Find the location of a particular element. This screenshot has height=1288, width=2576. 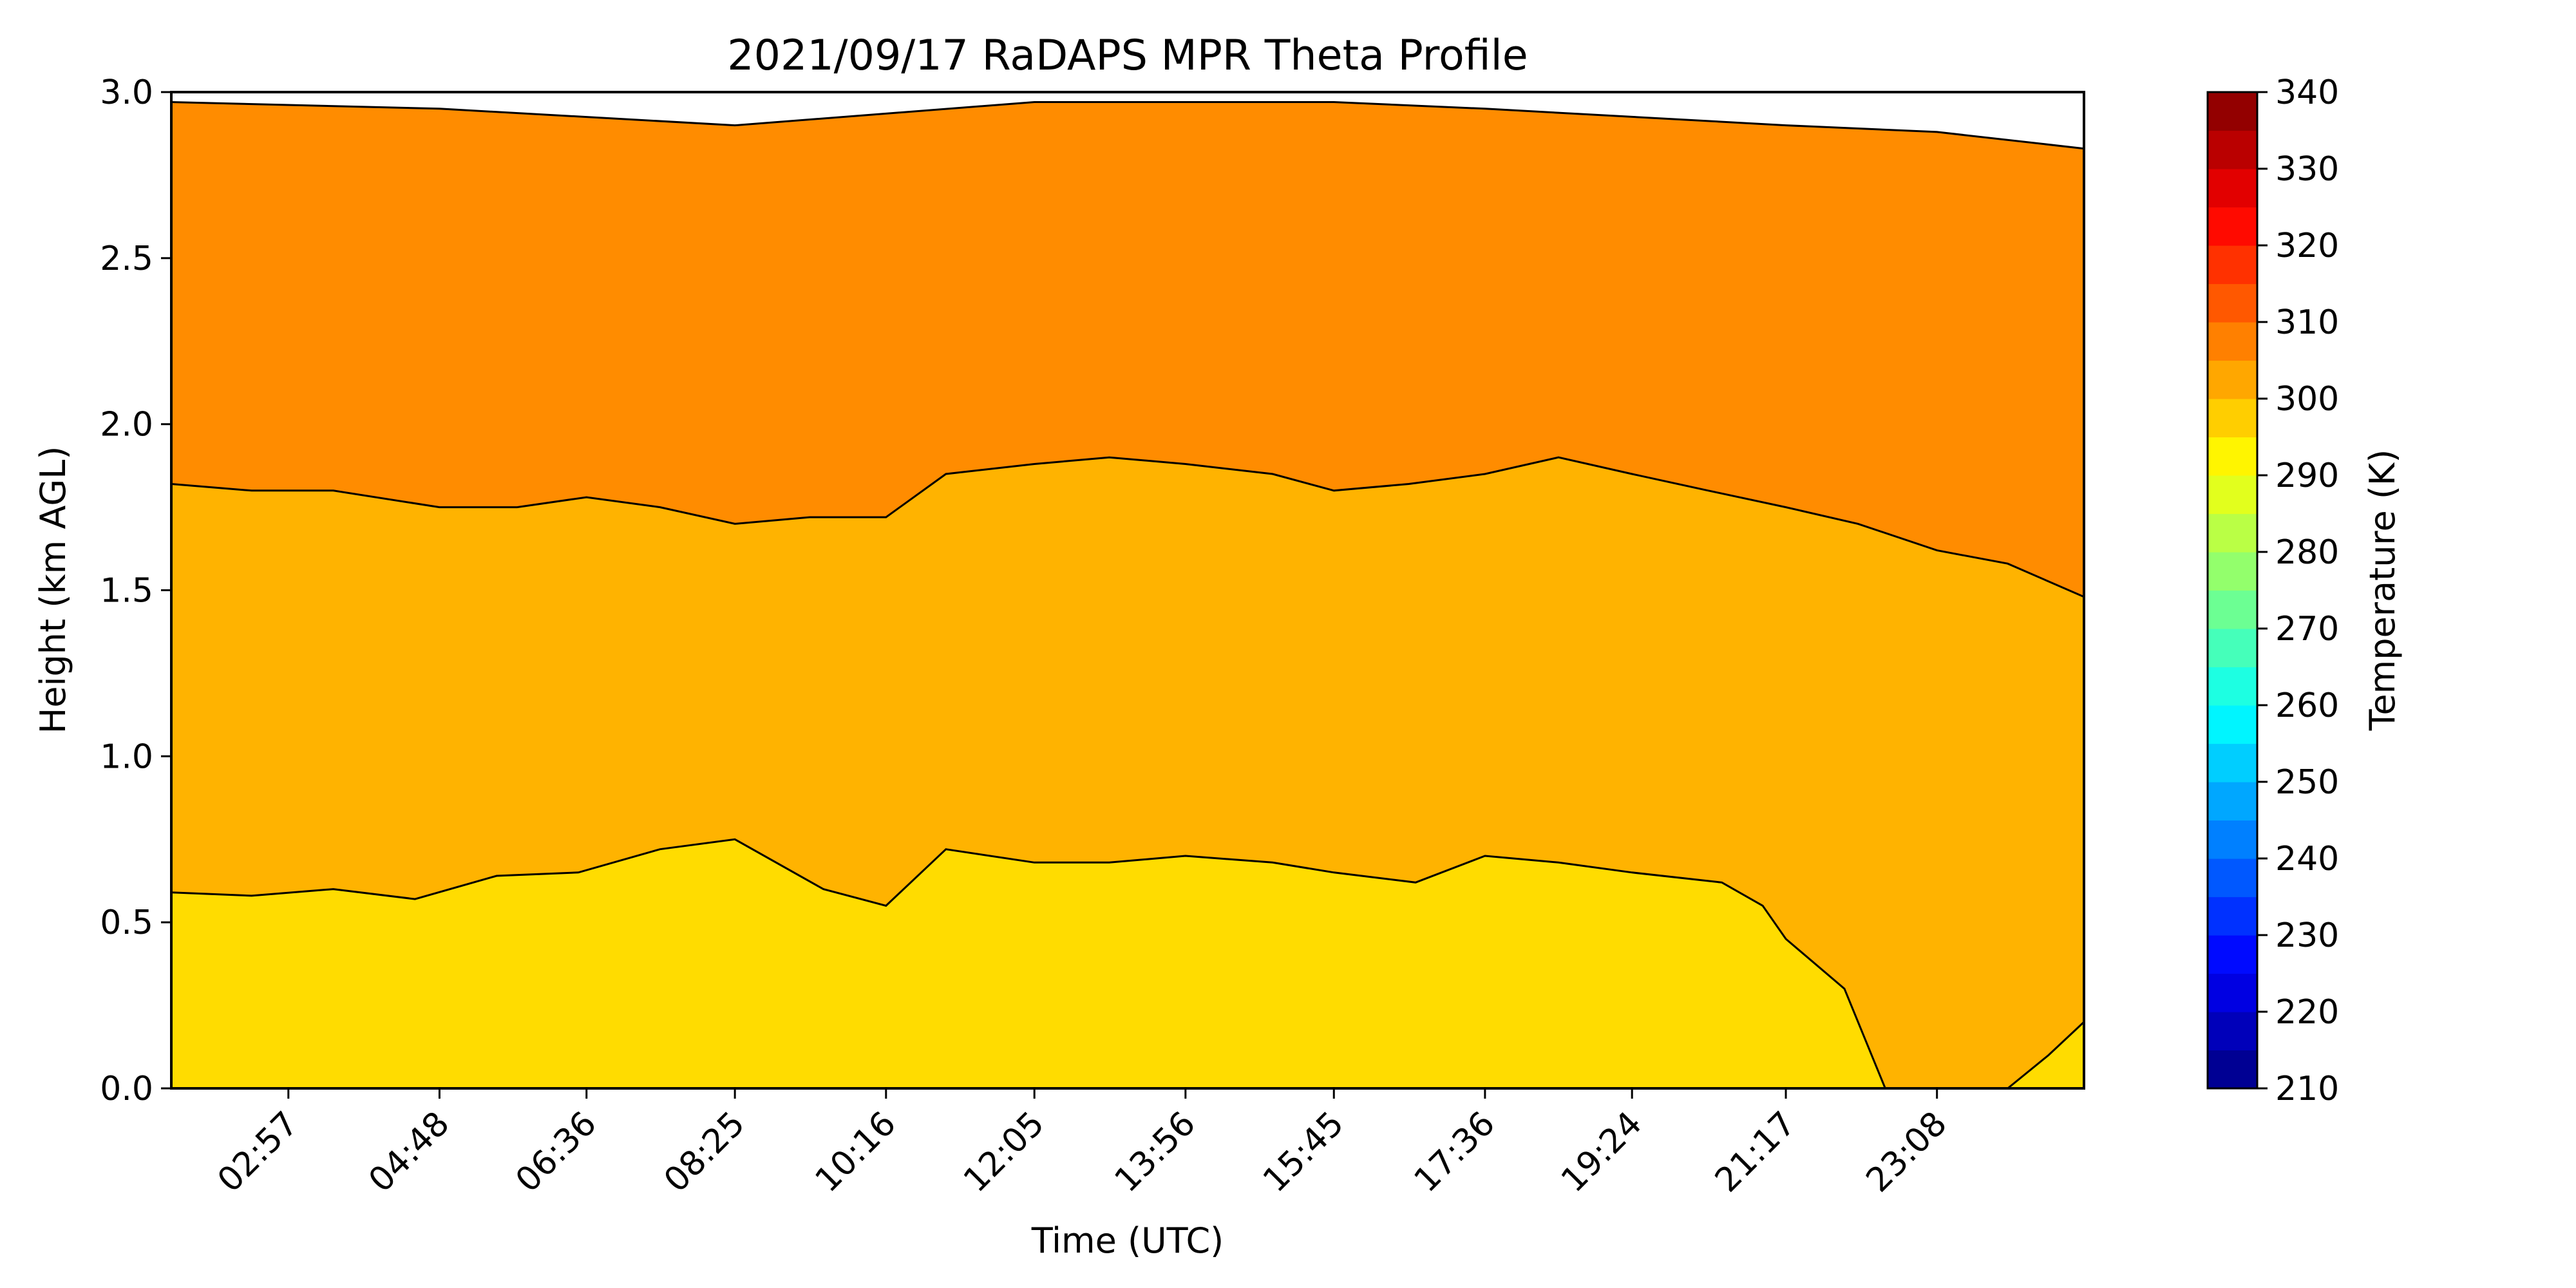

x-tick-label: 15:45 is located at coordinates (1303, 1152).